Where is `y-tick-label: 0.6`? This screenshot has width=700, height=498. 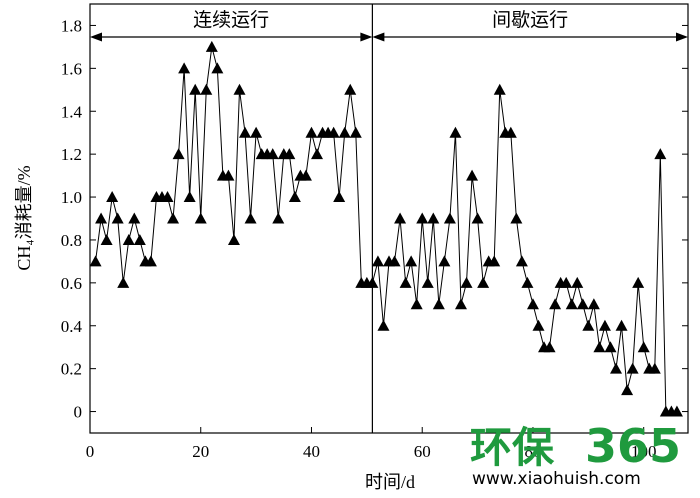 y-tick-label: 0.6 is located at coordinates (71, 283).